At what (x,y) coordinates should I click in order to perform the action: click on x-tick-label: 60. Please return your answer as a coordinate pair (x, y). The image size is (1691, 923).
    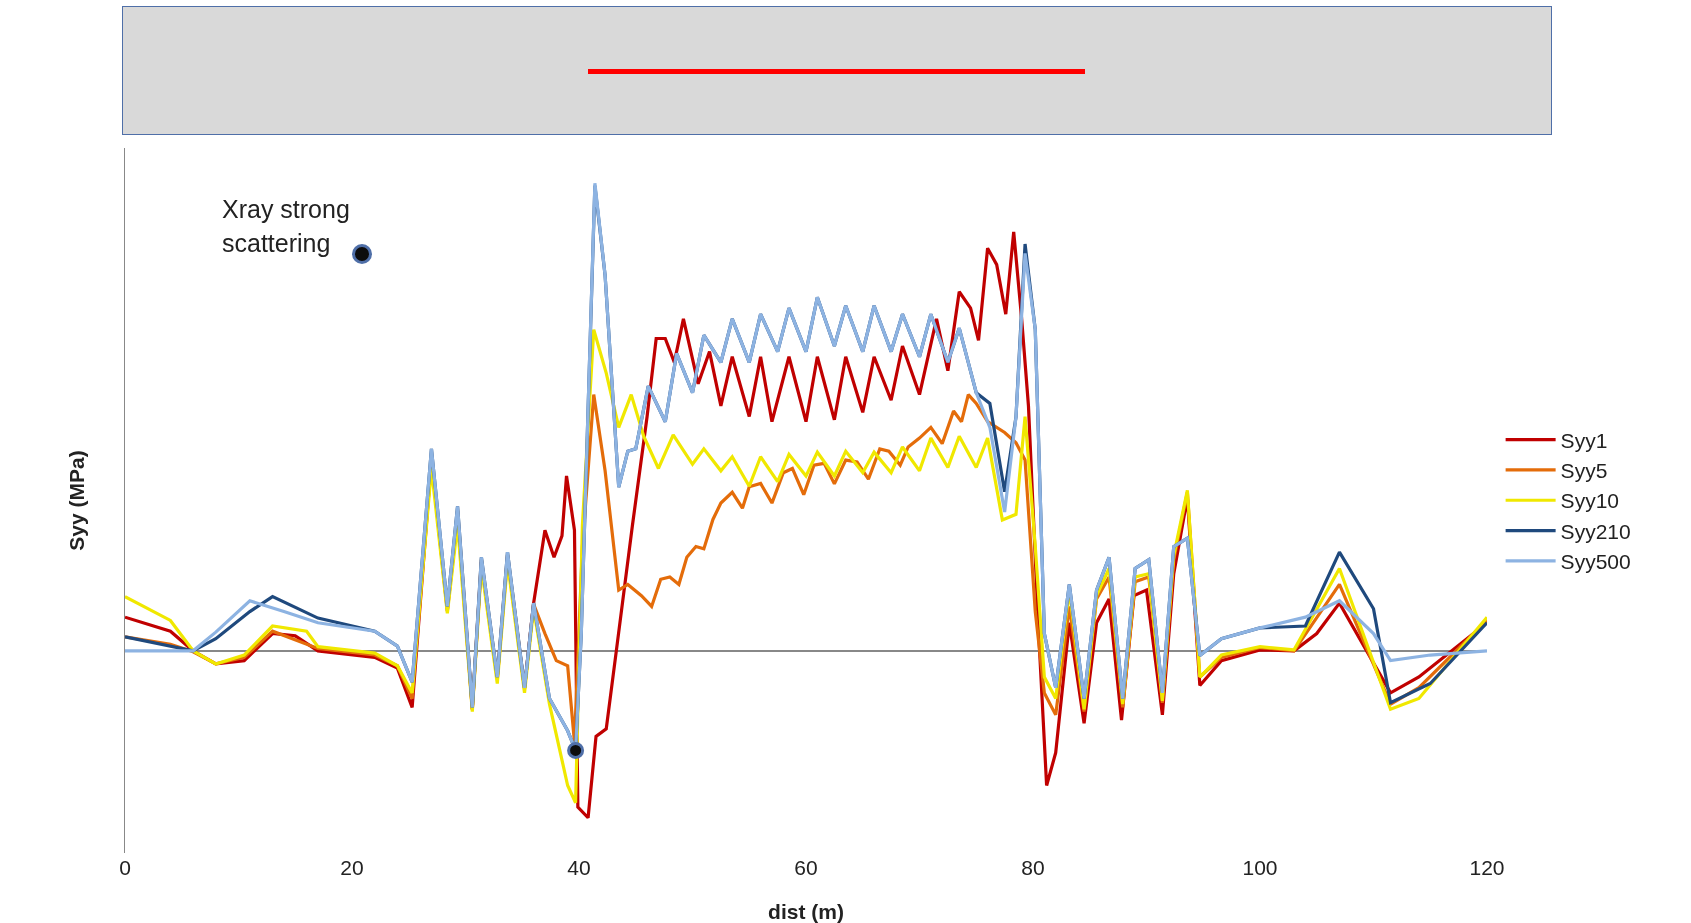
    Looking at the image, I should click on (806, 867).